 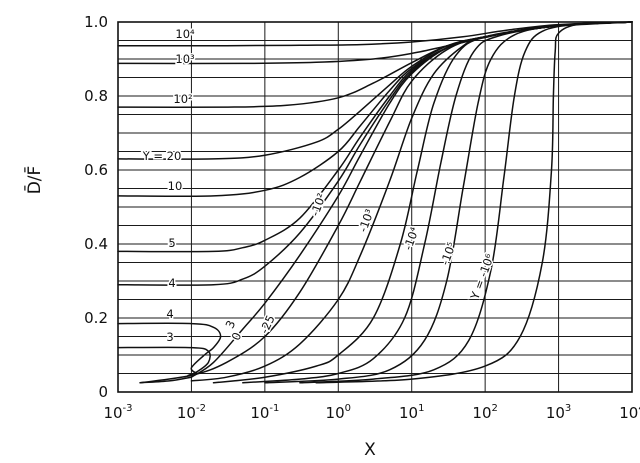 I want to click on x-ticks: 10⁻³ 10⁻² 10⁻¹ 10⁰ 10¹ 10² 10³ 10⁴, so click(x=371, y=412).